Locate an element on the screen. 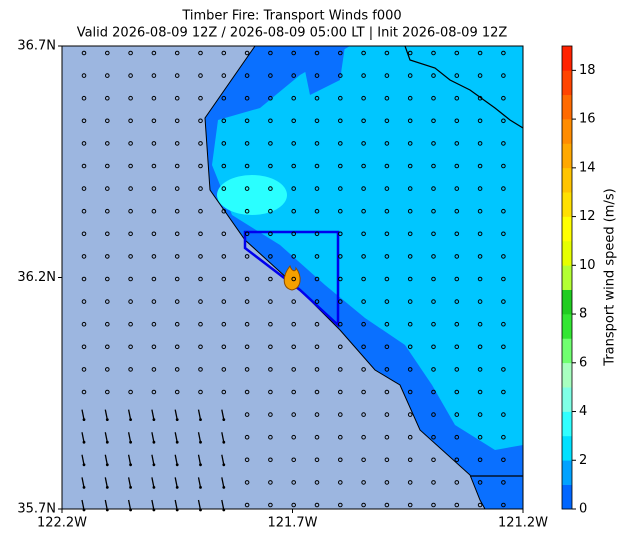 The height and width of the screenshot is (547, 628). colorbar-tick-label: 8 is located at coordinates (583, 314).